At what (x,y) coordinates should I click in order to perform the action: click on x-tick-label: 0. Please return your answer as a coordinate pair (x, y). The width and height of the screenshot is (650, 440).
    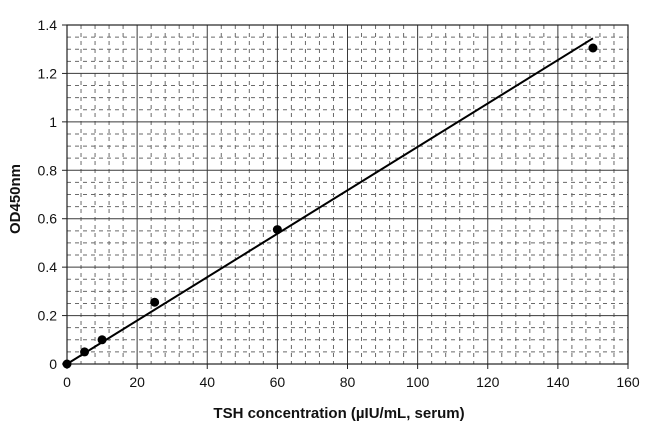
    Looking at the image, I should click on (67, 382).